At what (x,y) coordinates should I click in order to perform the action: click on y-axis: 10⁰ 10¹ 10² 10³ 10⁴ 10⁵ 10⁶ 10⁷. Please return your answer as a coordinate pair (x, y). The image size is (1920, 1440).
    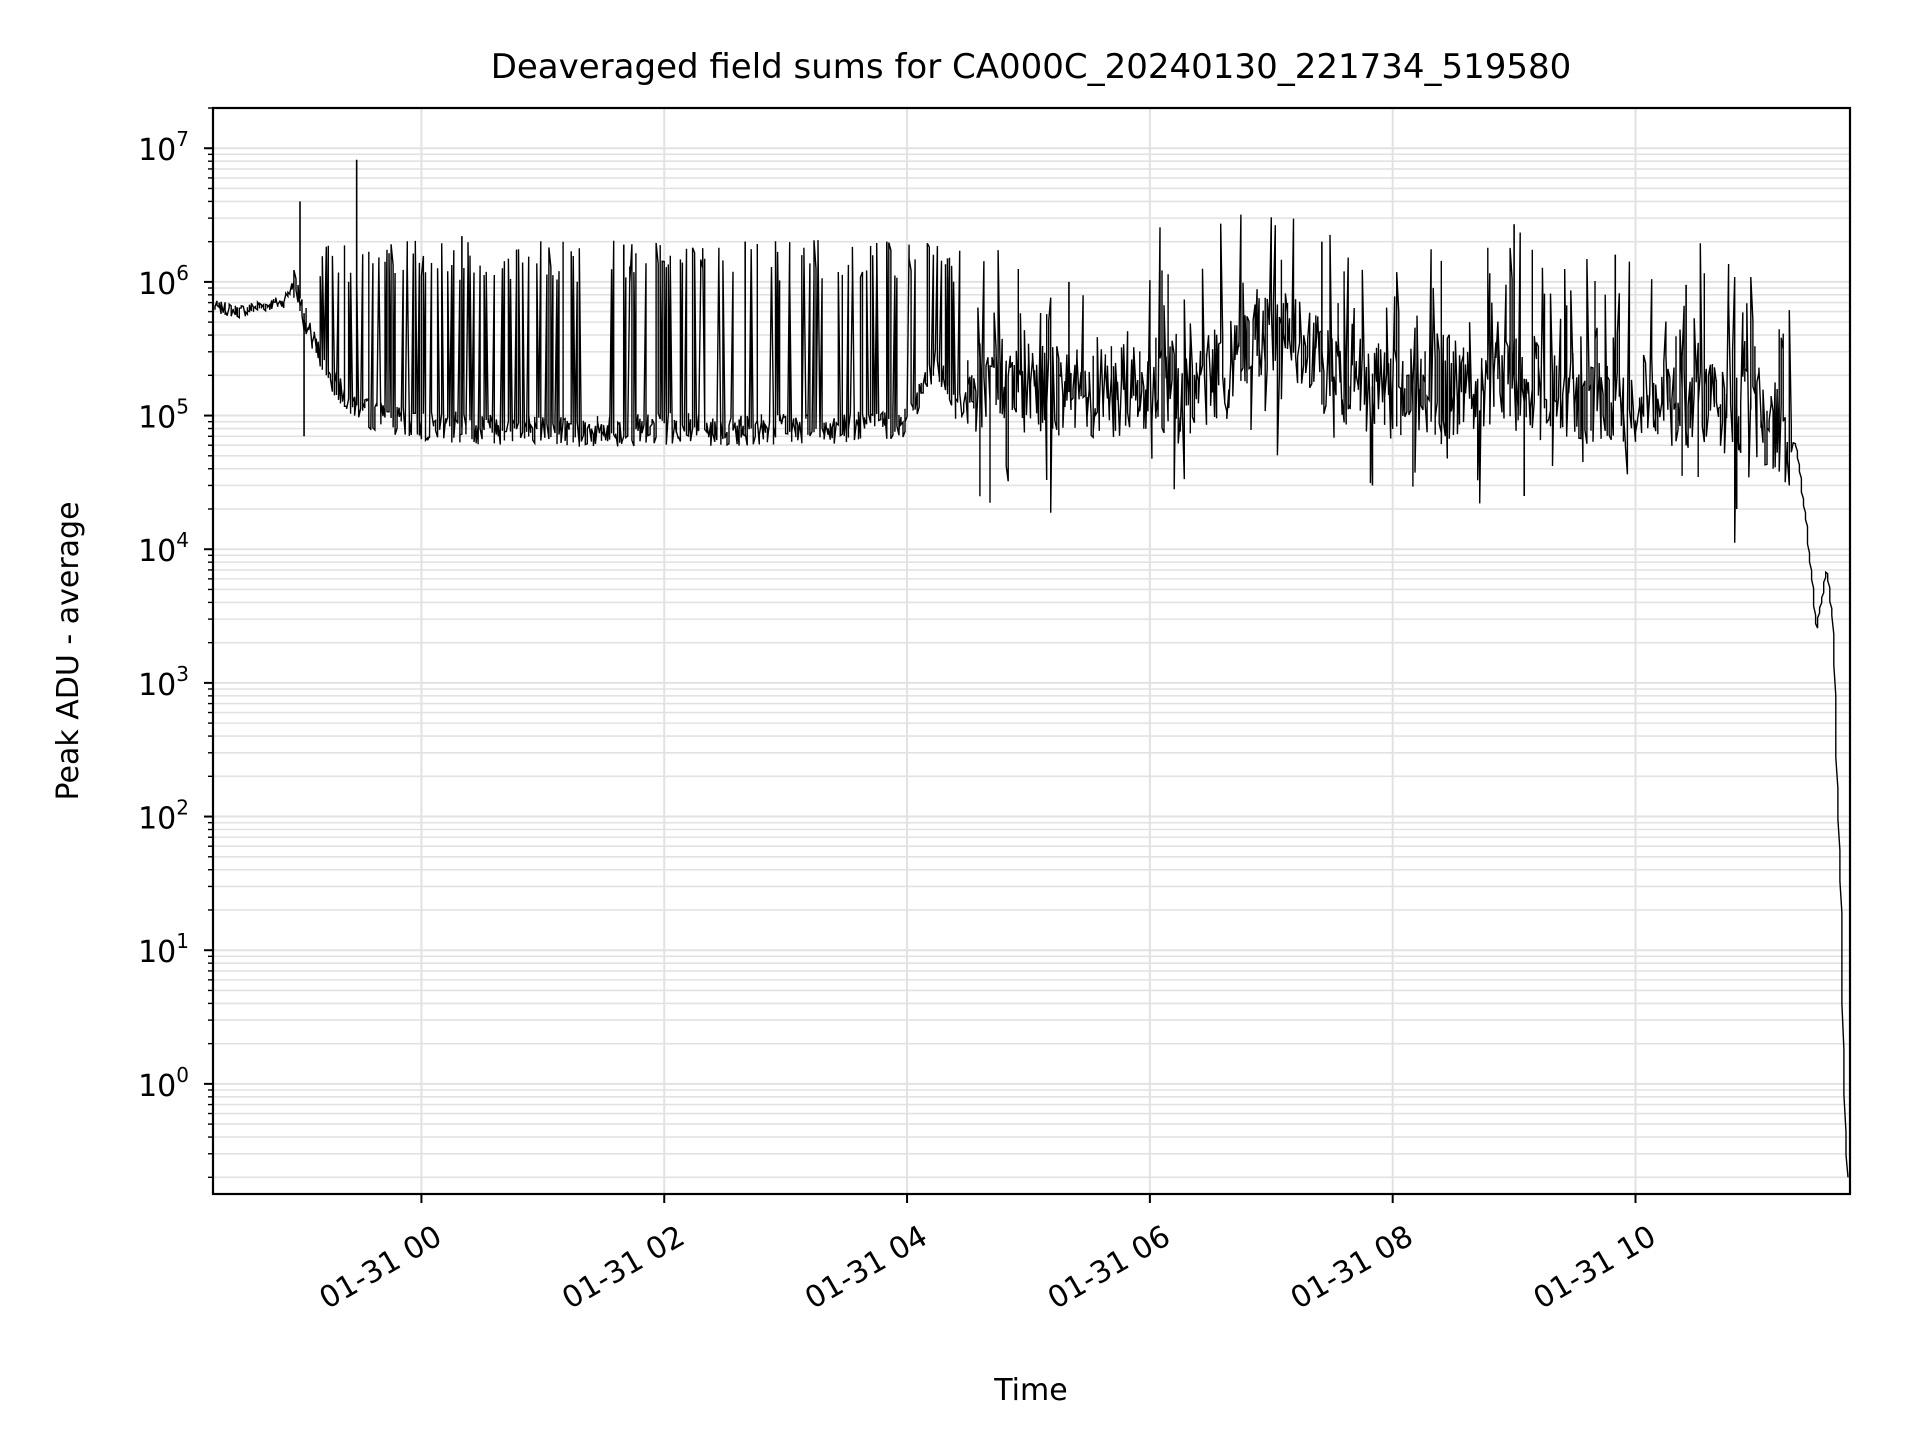
    Looking at the image, I should click on (175, 643).